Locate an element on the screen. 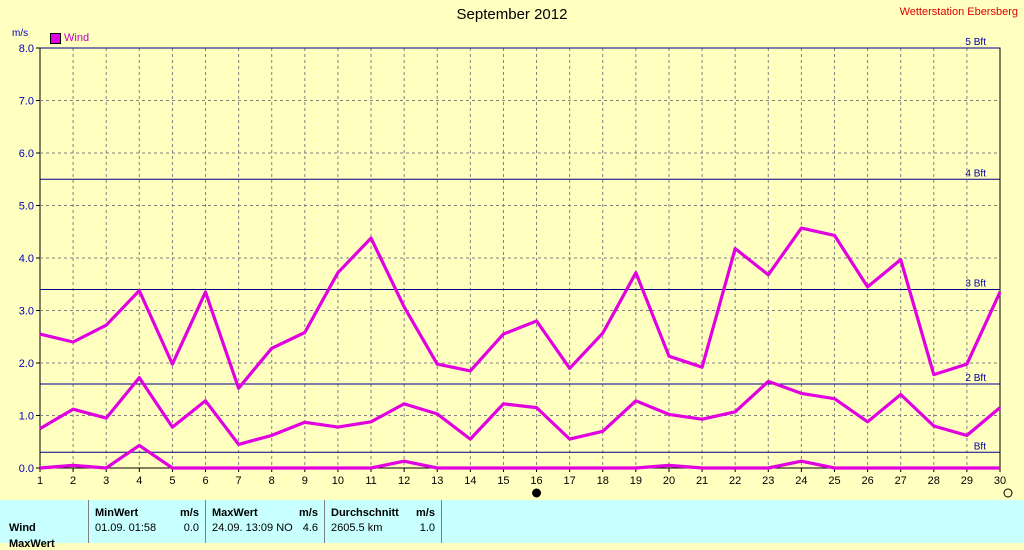  x-tick-label: 20 is located at coordinates (669, 481).